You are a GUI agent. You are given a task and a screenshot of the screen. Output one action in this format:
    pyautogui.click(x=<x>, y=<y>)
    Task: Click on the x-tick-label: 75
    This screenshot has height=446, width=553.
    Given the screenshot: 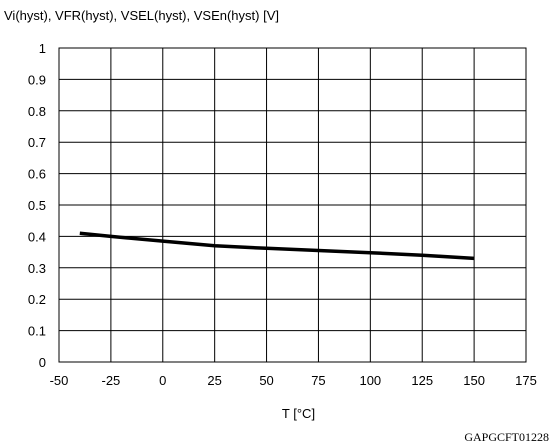 What is the action you would take?
    pyautogui.click(x=318, y=380)
    